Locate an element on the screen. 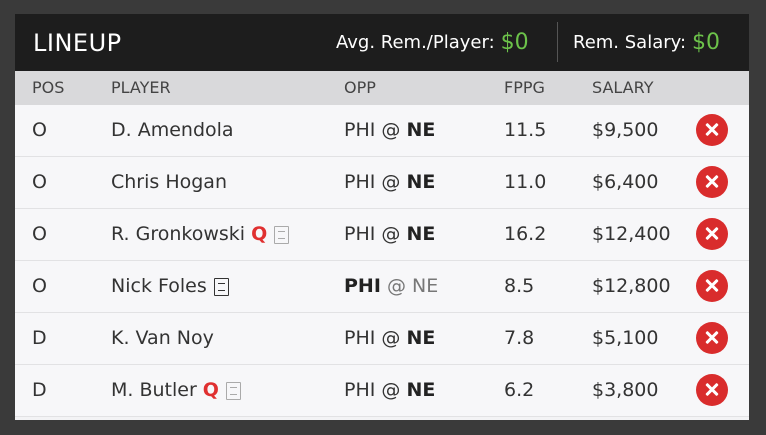  player-fppg: 11.5 is located at coordinates (525, 130).